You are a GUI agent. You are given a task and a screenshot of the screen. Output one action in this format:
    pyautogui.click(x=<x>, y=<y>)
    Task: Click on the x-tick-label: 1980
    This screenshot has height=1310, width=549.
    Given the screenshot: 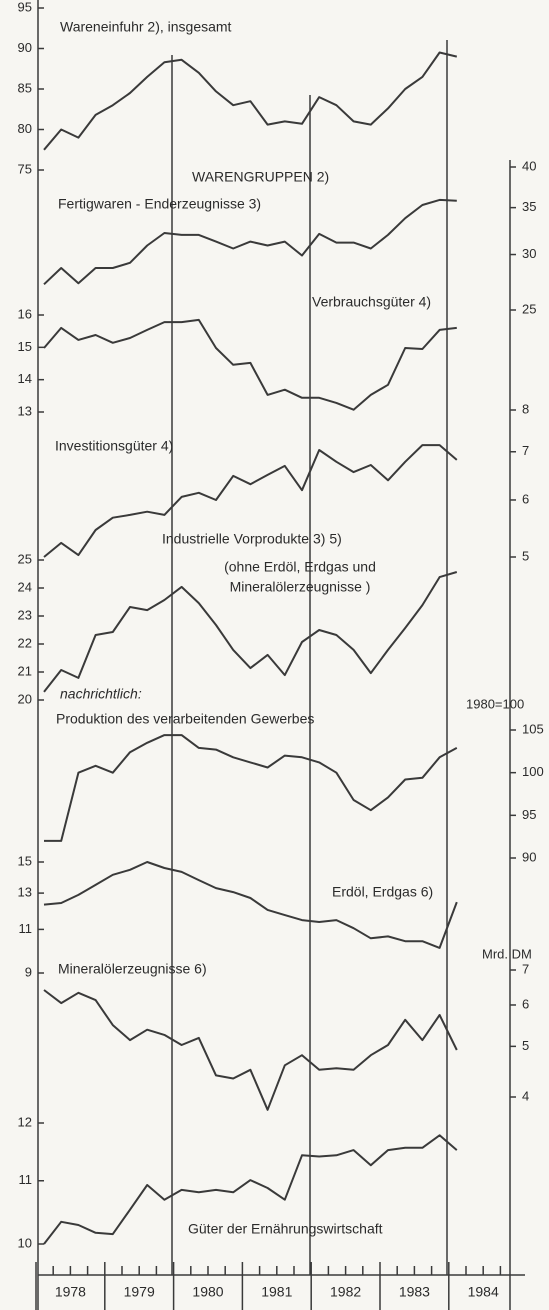 What is the action you would take?
    pyautogui.click(x=207, y=1292)
    